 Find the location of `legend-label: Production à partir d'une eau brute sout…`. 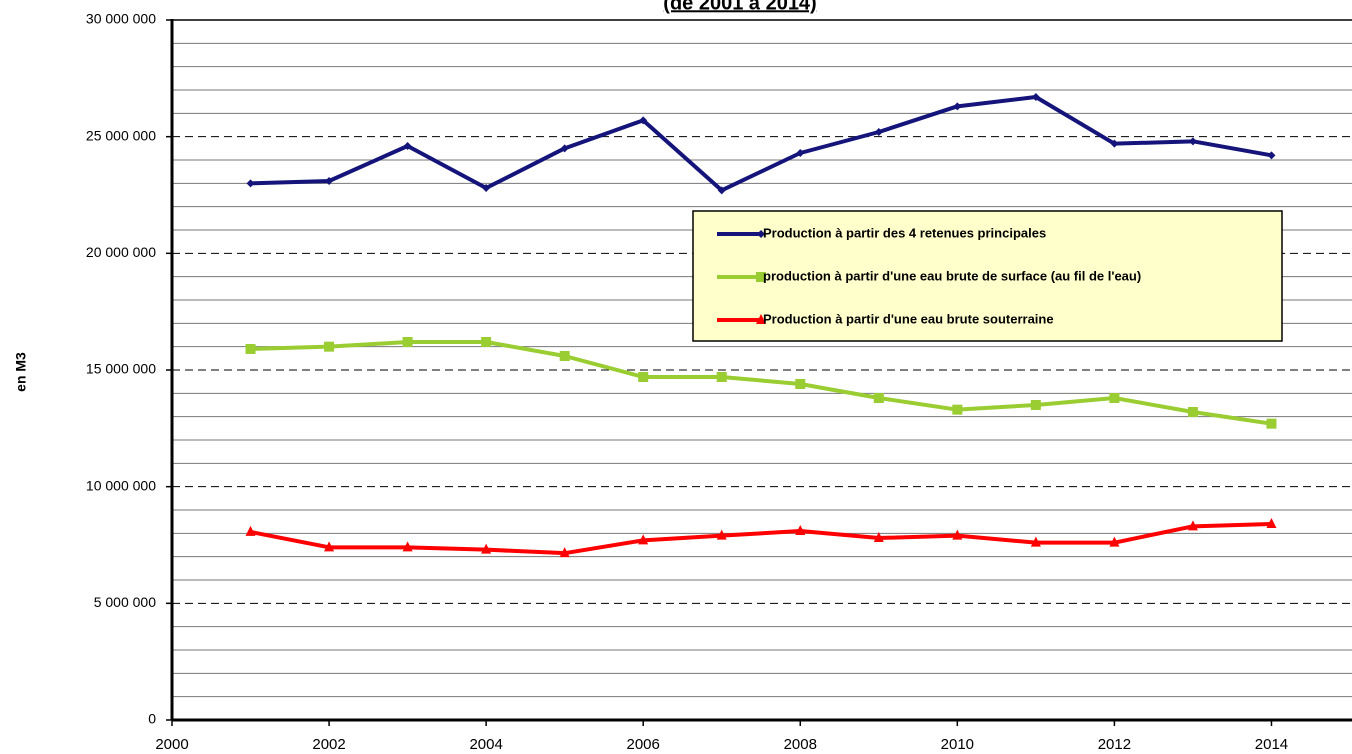

legend-label: Production à partir d'une eau brute sout… is located at coordinates (908, 318).